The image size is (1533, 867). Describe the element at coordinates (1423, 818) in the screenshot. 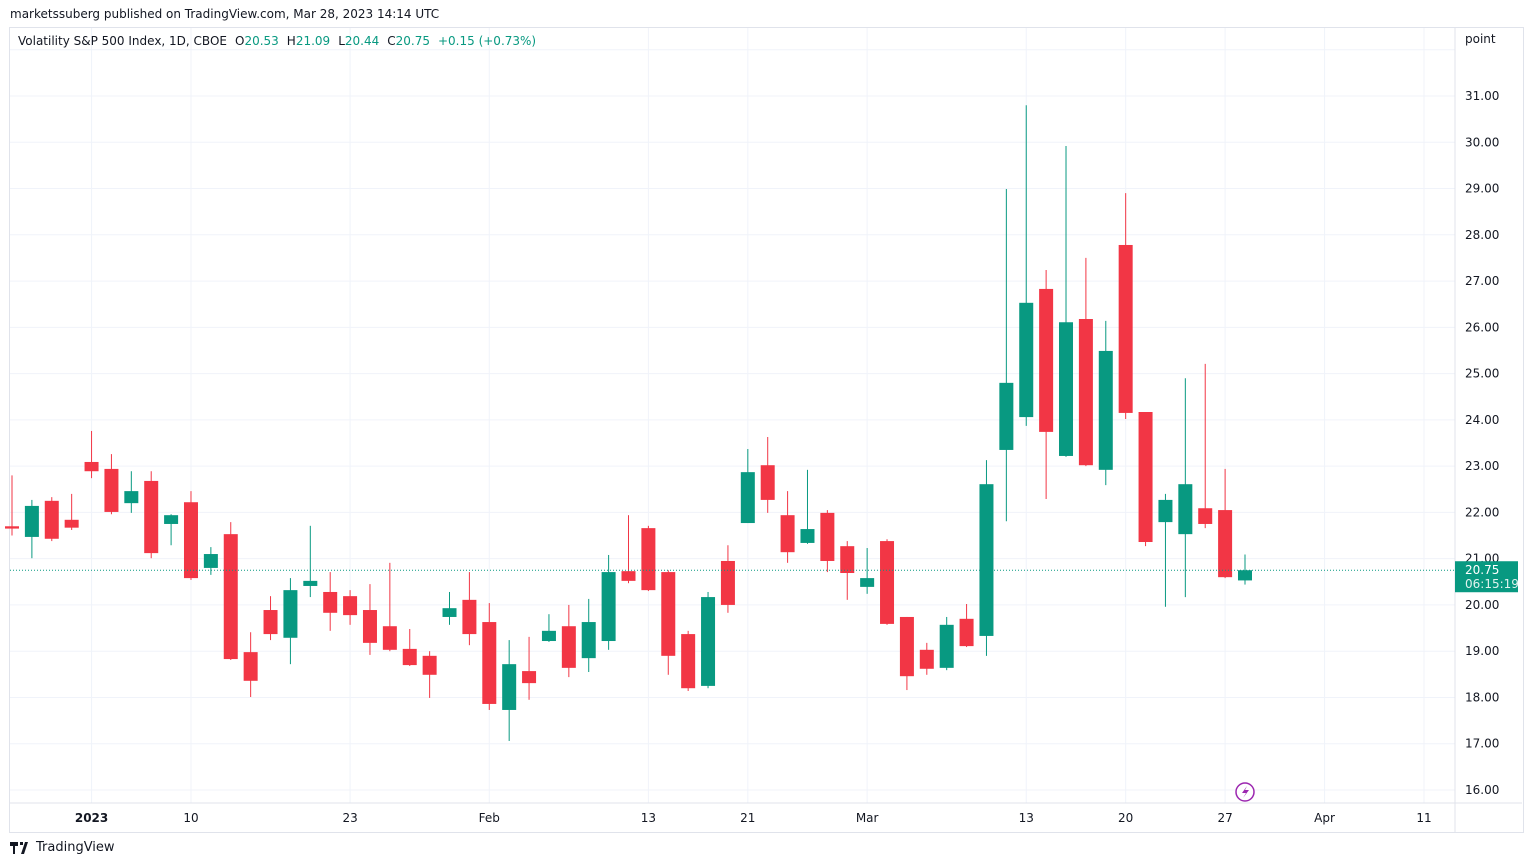

I see `x-tick-label: 11` at that location.